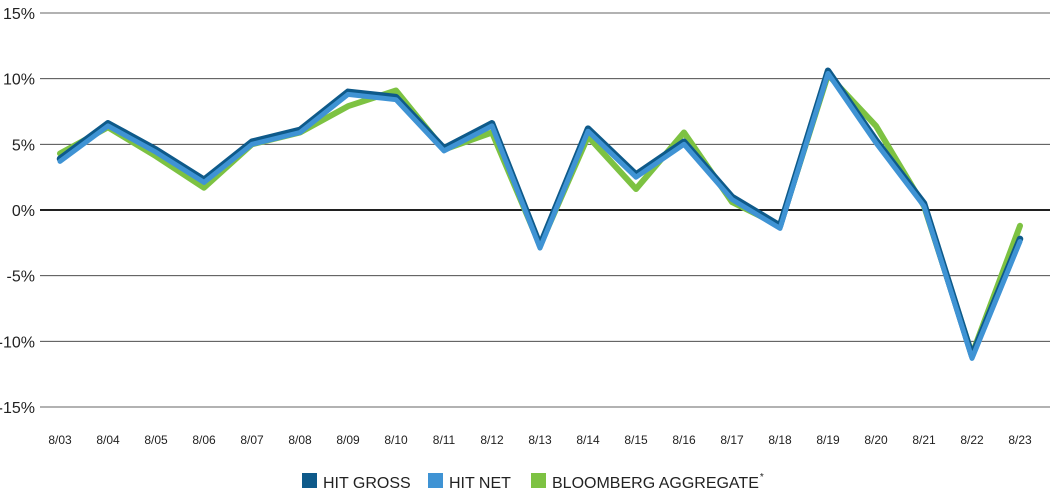 The width and height of the screenshot is (1050, 495). I want to click on y-tick-label: -10%, so click(17, 342).